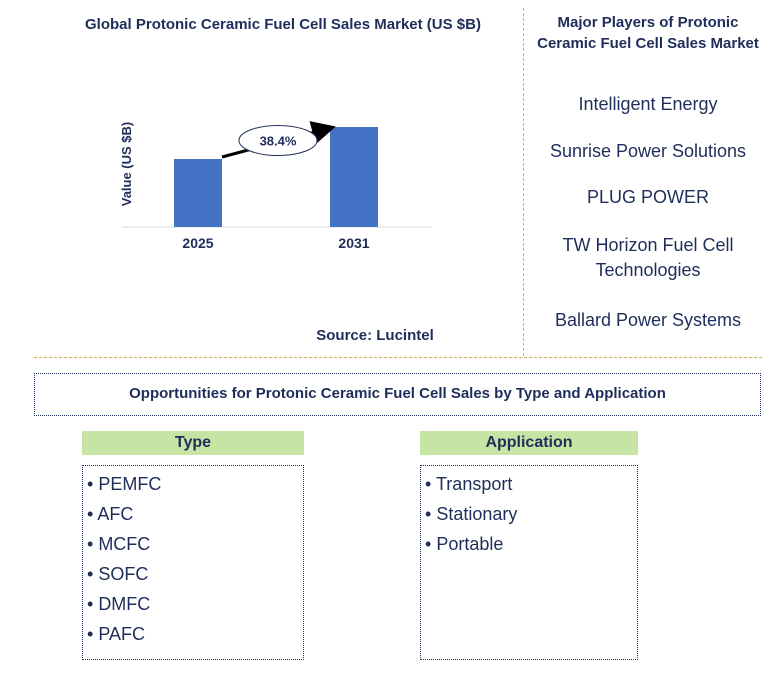 This screenshot has width=783, height=689. What do you see at coordinates (126, 164) in the screenshot?
I see `y-axis-label: Value (US $B)` at bounding box center [126, 164].